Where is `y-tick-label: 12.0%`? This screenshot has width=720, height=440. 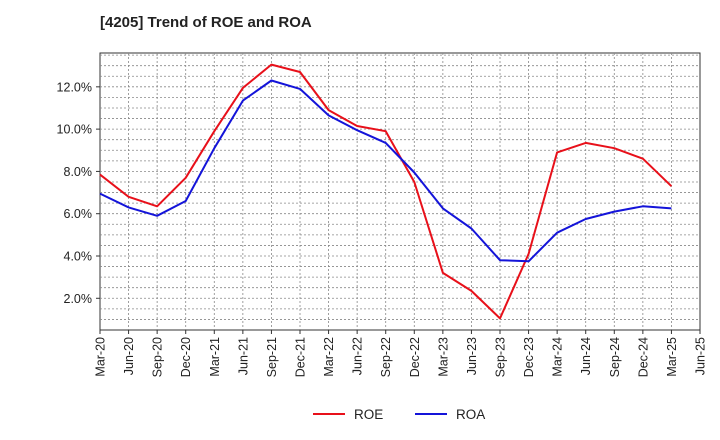
y-tick-label: 12.0% is located at coordinates (74, 87).